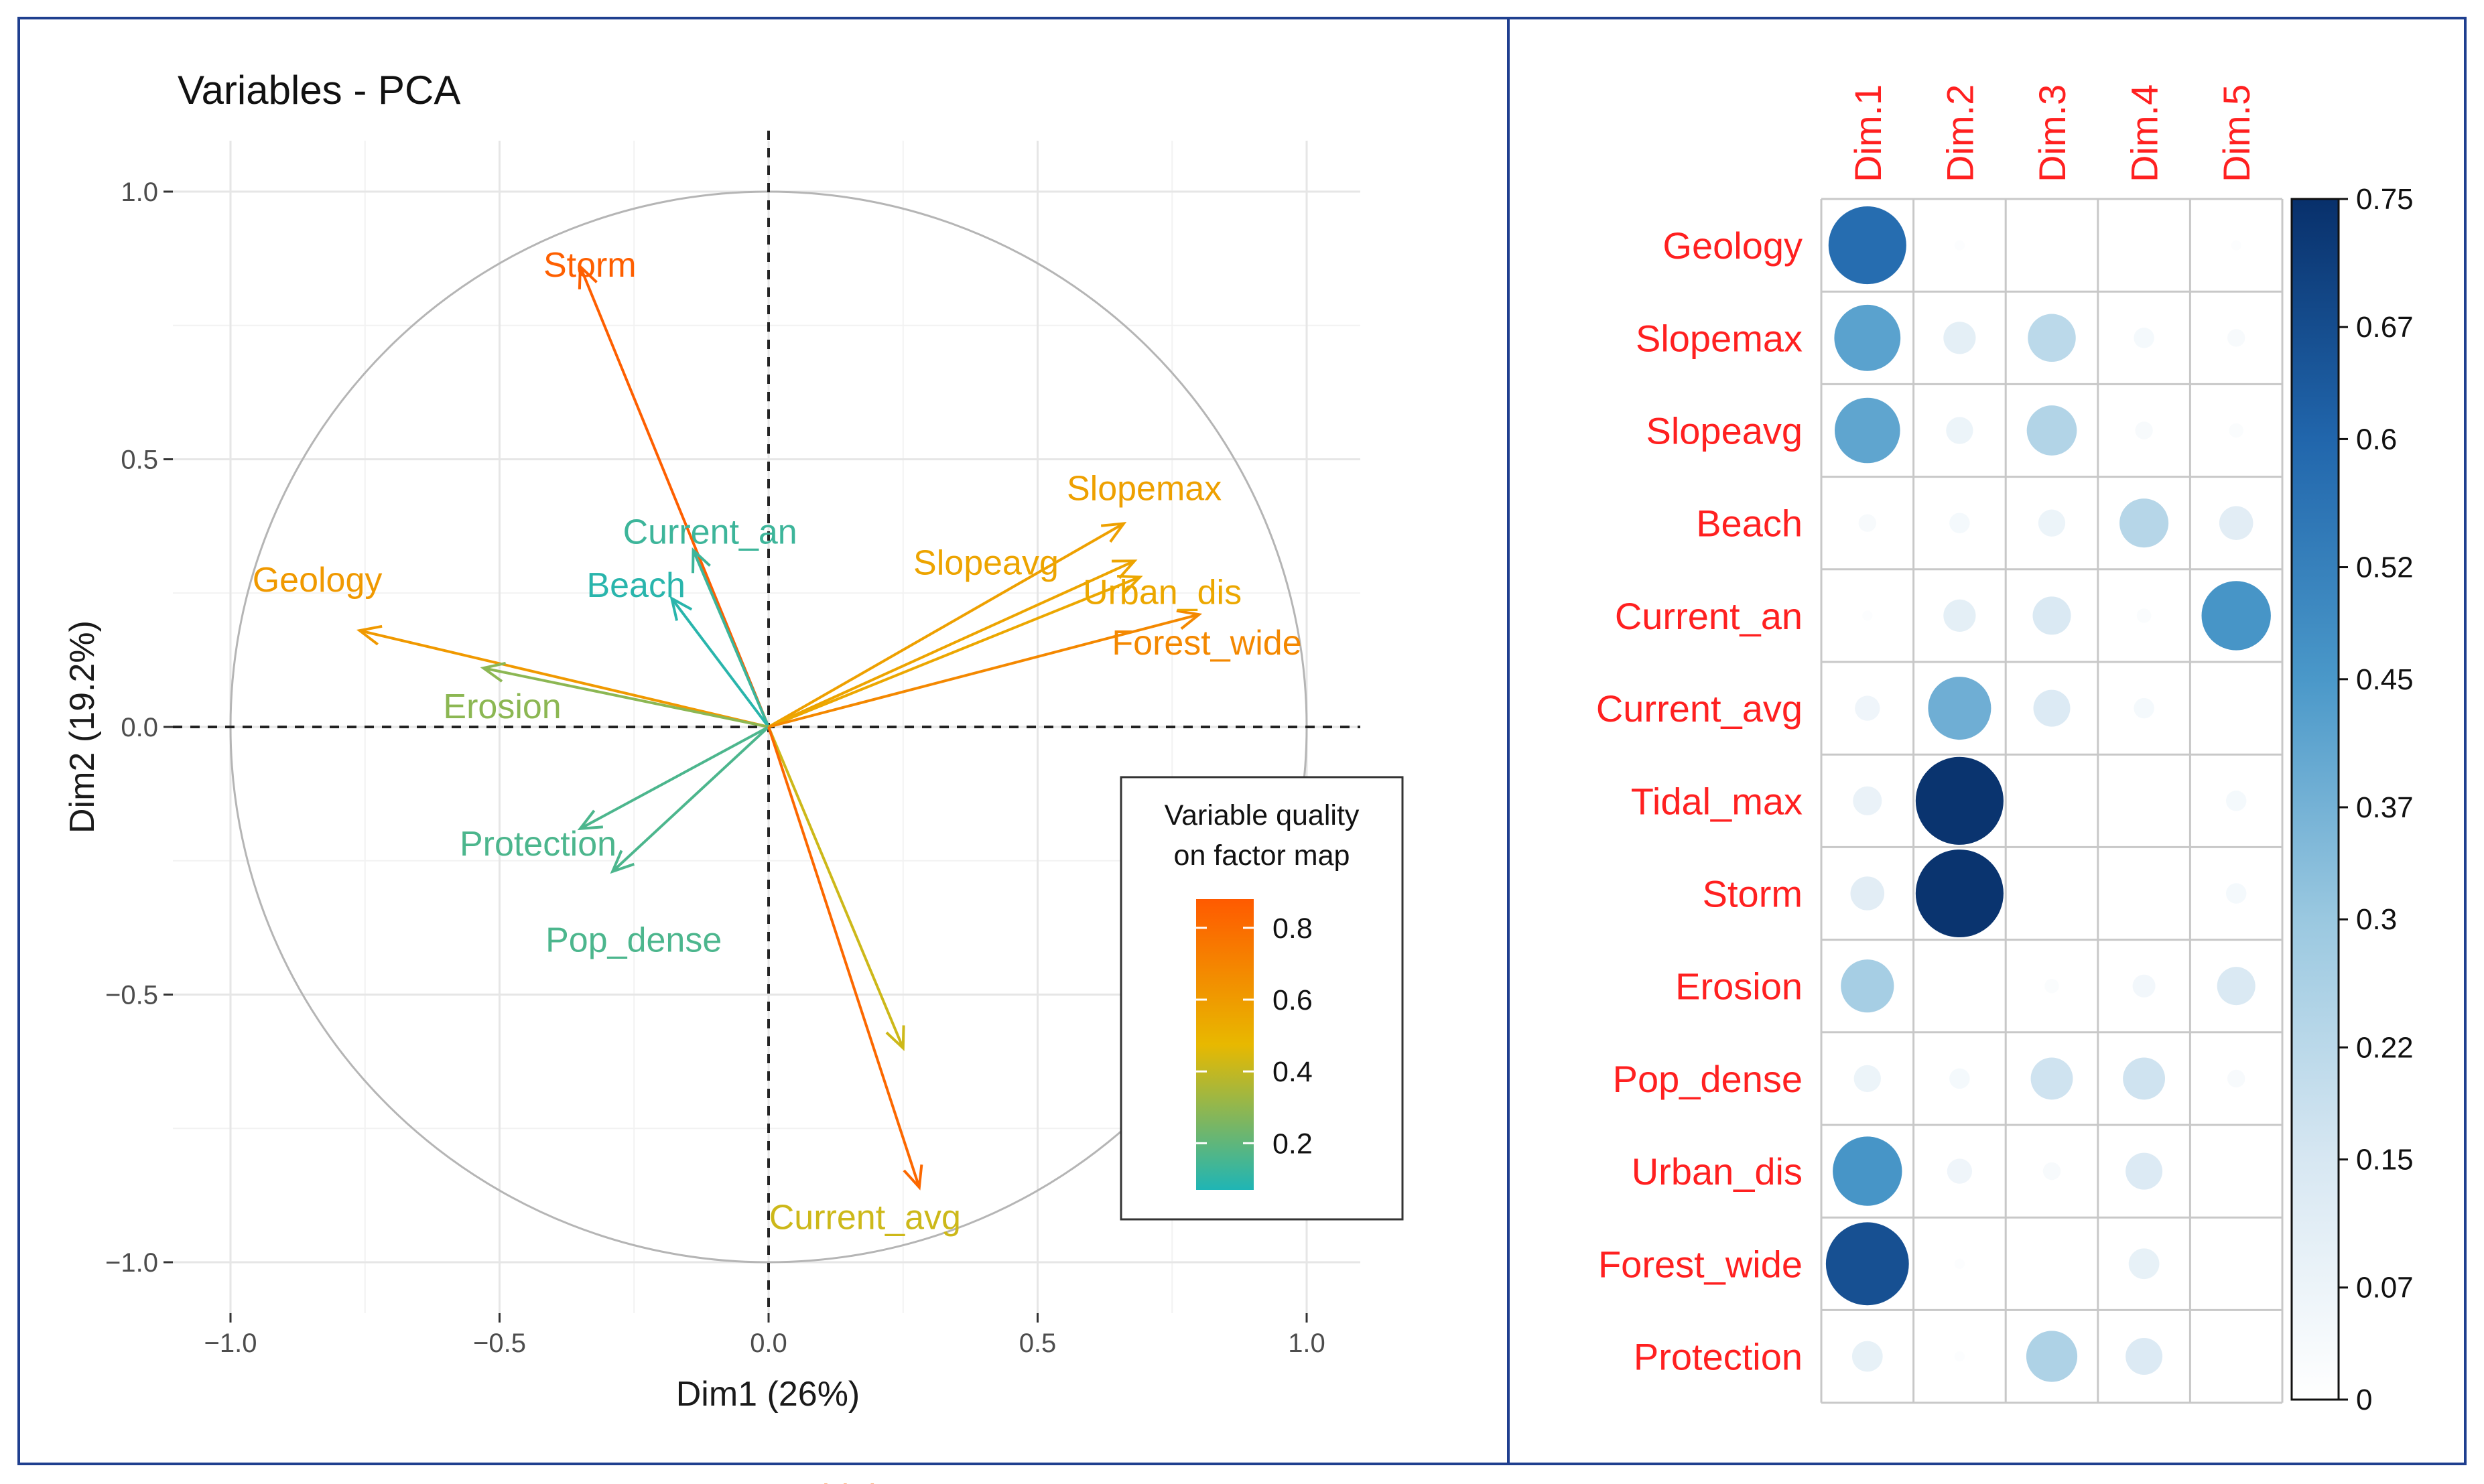 The image size is (2484, 1484). I want to click on pca-x-axis-label: Dim1 (26%), so click(768, 1394).